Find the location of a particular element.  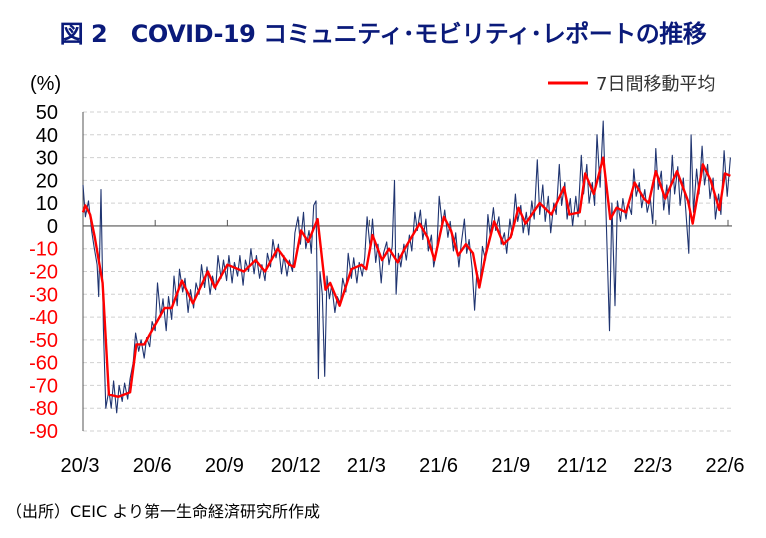

x-tick-label: 21/9 is located at coordinates (510, 466).